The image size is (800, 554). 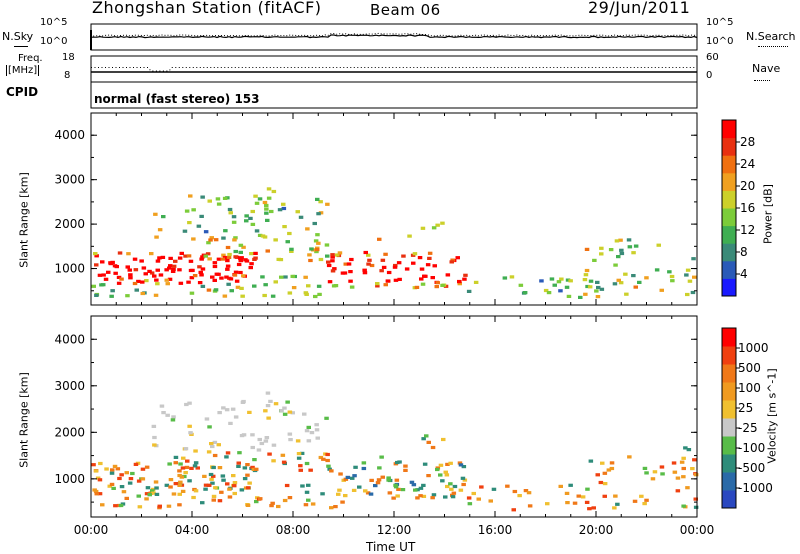 I want to click on nave-tick-top: 60, so click(x=712, y=57).